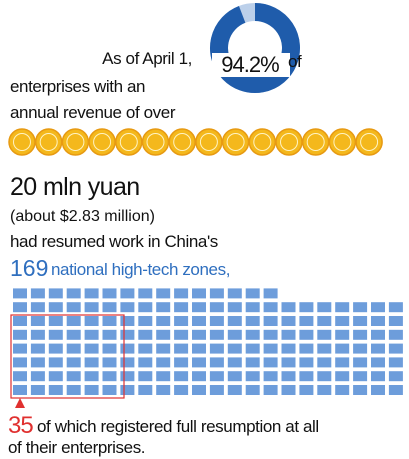 This screenshot has width=409, height=459. What do you see at coordinates (29, 268) in the screenshot?
I see `zones-count: 169` at bounding box center [29, 268].